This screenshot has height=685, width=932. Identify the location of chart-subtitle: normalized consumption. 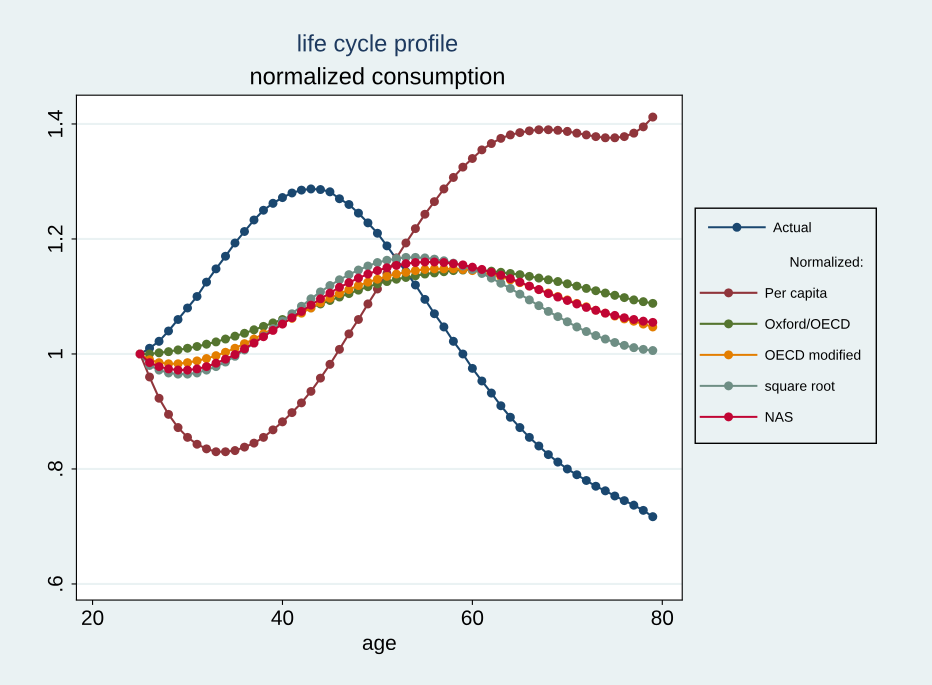
(377, 78).